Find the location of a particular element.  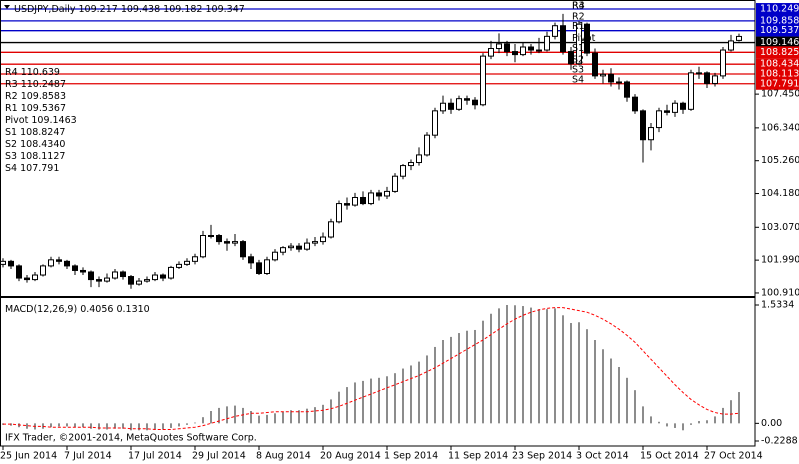

y-tick-label: 106.340 is located at coordinates (780, 127).